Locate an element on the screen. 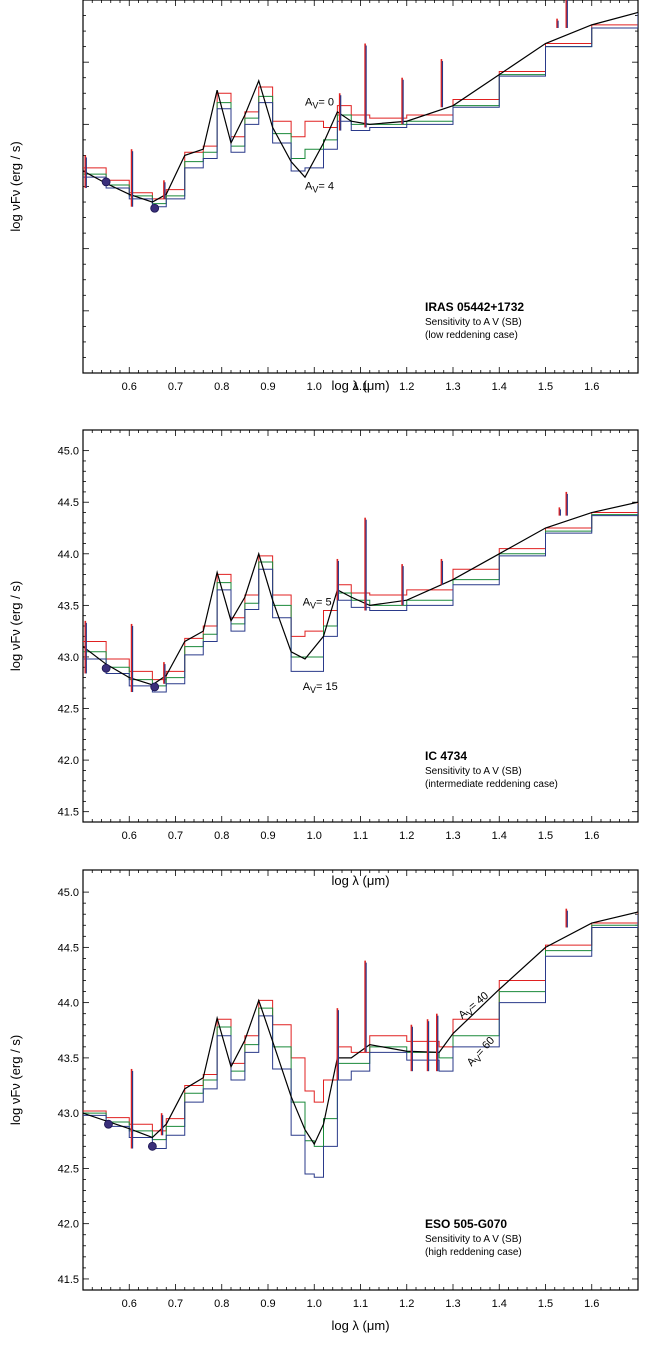  curve-label-2: AV= 4 is located at coordinates (319, 188).